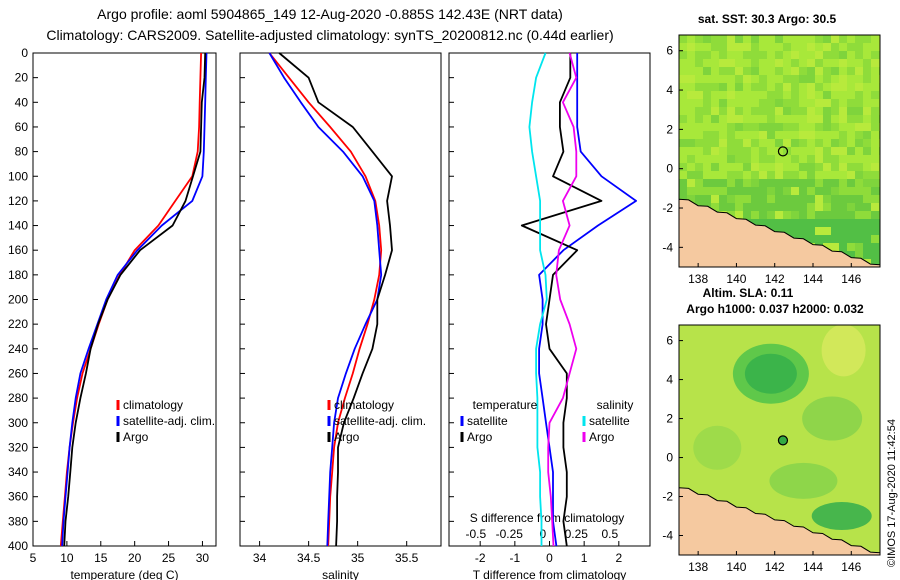 The width and height of the screenshot is (900, 580). What do you see at coordinates (22, 78) in the screenshot?
I see `ytick-label-1: 20` at bounding box center [22, 78].